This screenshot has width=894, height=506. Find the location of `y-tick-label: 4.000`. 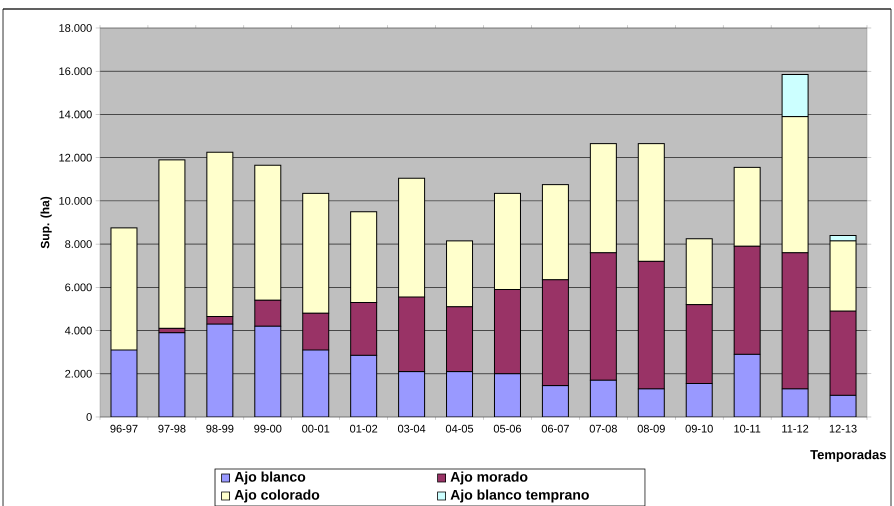

y-tick-label: 4.000 is located at coordinates (78, 330).